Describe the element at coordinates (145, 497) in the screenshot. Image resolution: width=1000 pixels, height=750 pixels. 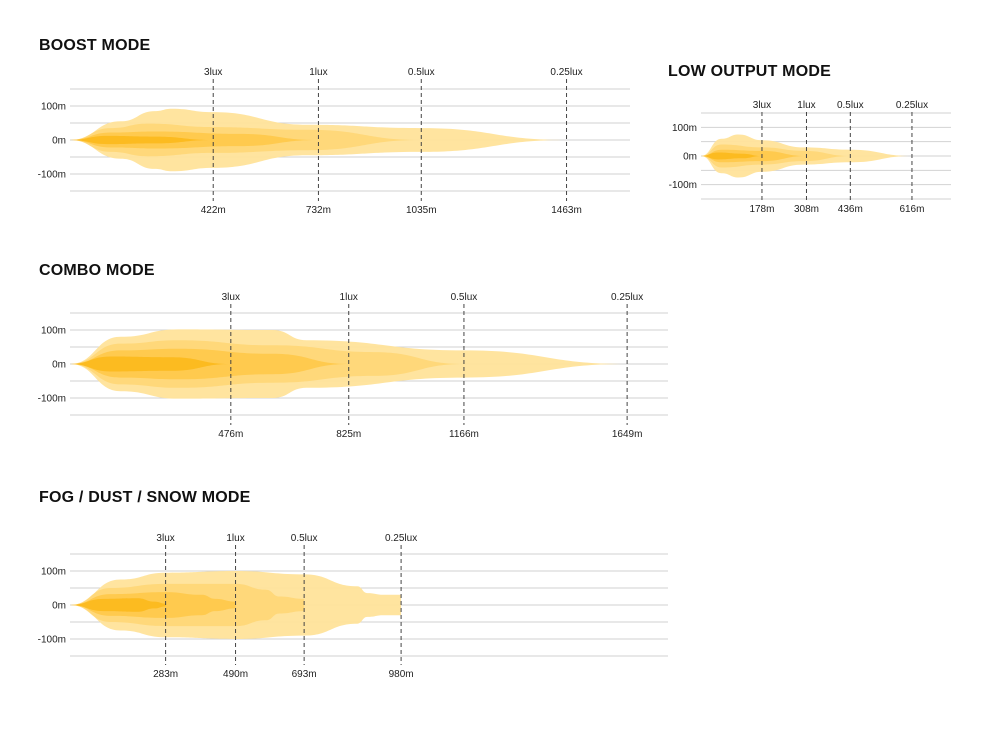
I see `fog-dust-snow-mode-title: FOG / DUST / SNOW MODE` at that location.